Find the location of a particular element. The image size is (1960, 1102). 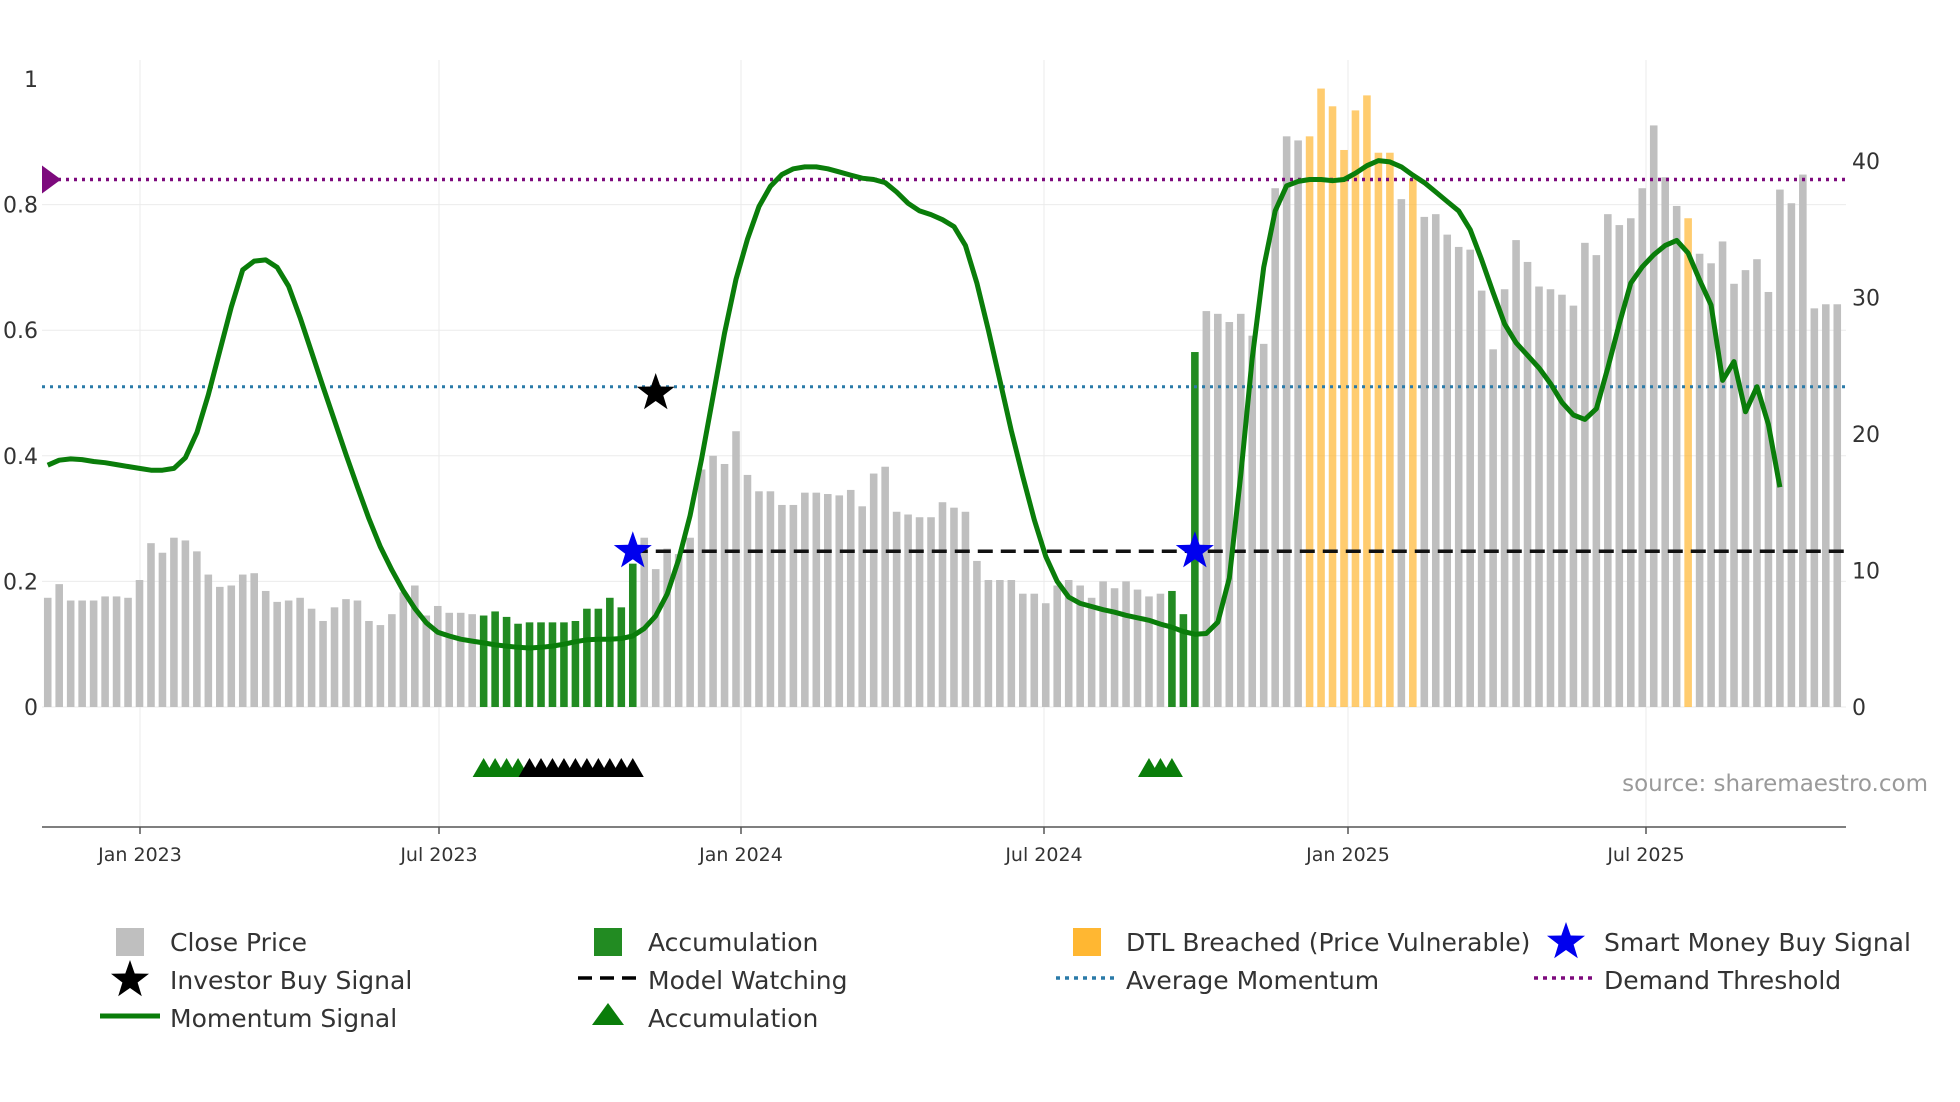

y-left-tick-label: 0.6 is located at coordinates (20, 331).